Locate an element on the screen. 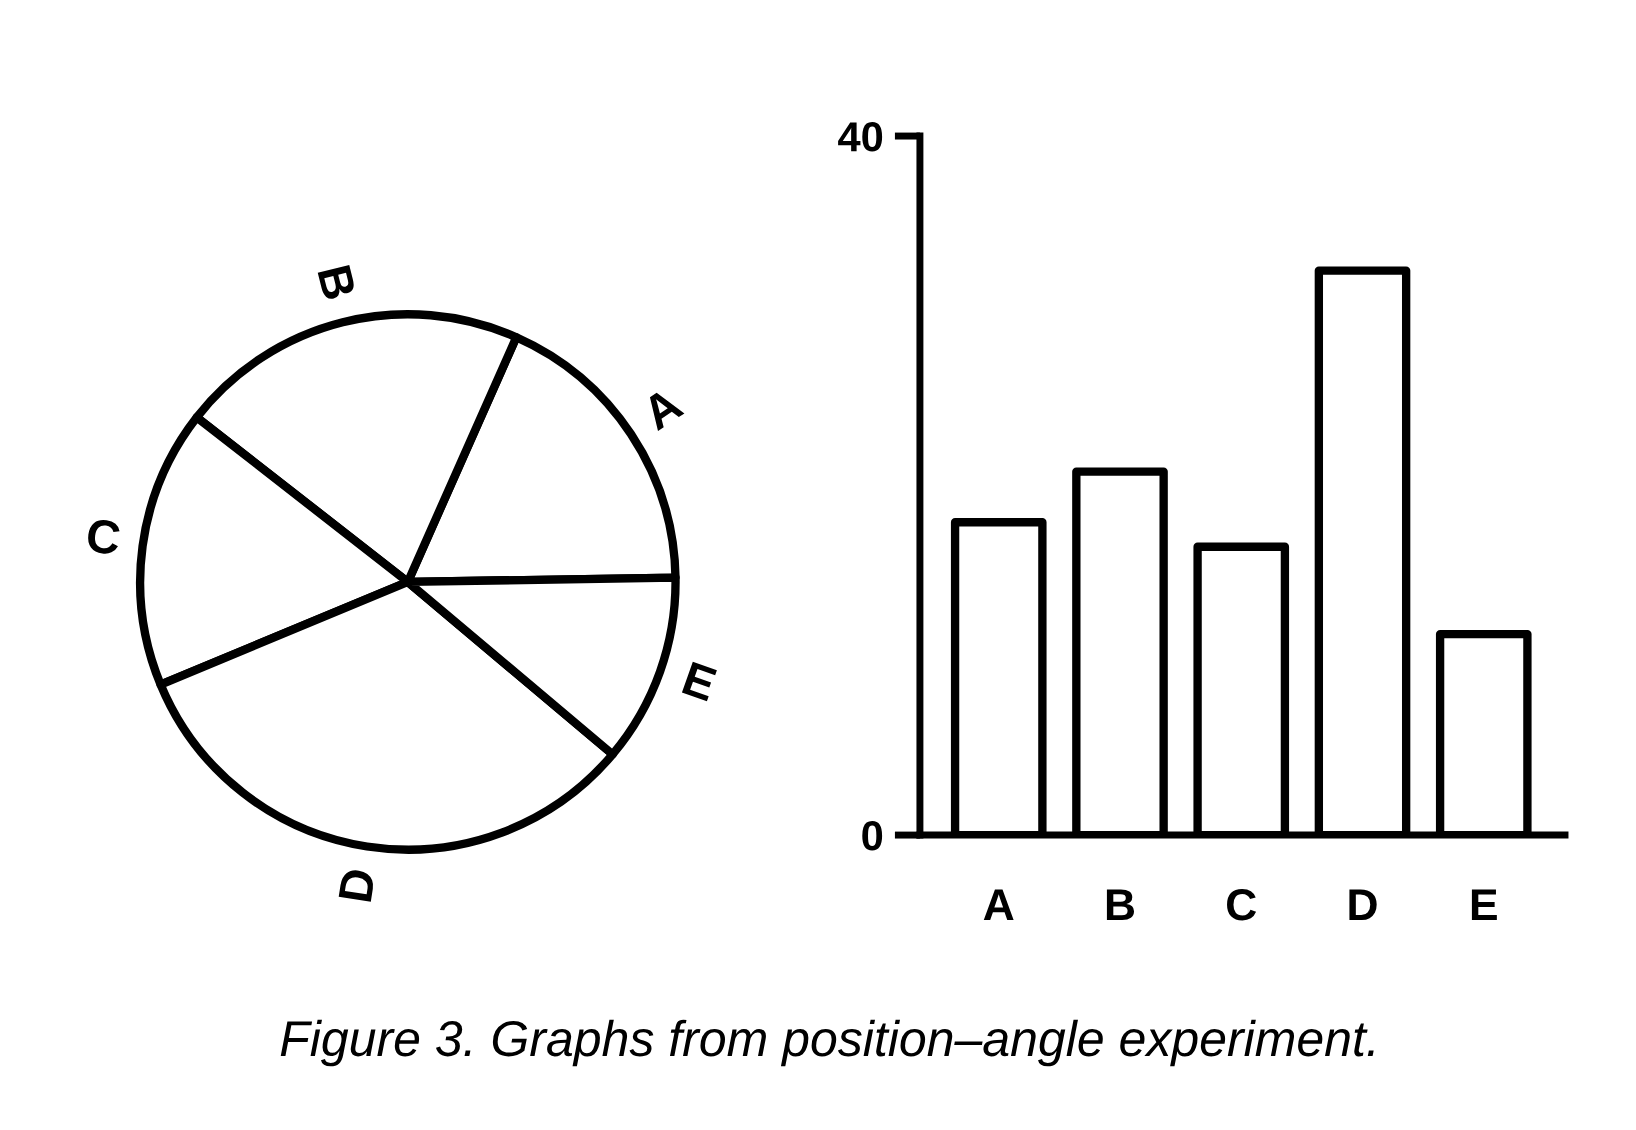 This screenshot has width=1636, height=1130. x-tick-label: D is located at coordinates (1363, 905).